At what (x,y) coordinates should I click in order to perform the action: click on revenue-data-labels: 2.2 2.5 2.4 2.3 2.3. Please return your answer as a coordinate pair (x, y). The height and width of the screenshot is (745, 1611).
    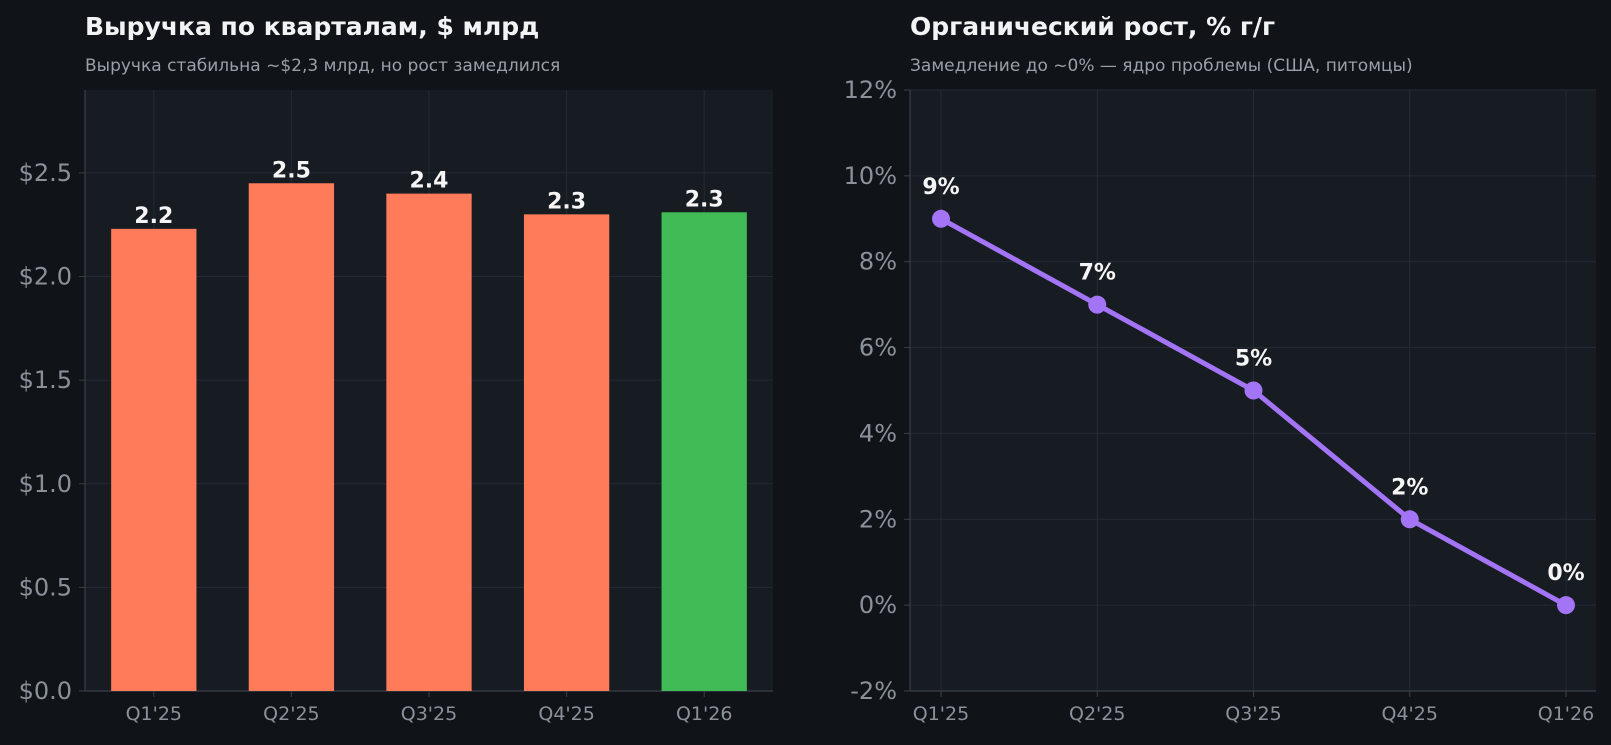
    Looking at the image, I should click on (428, 193).